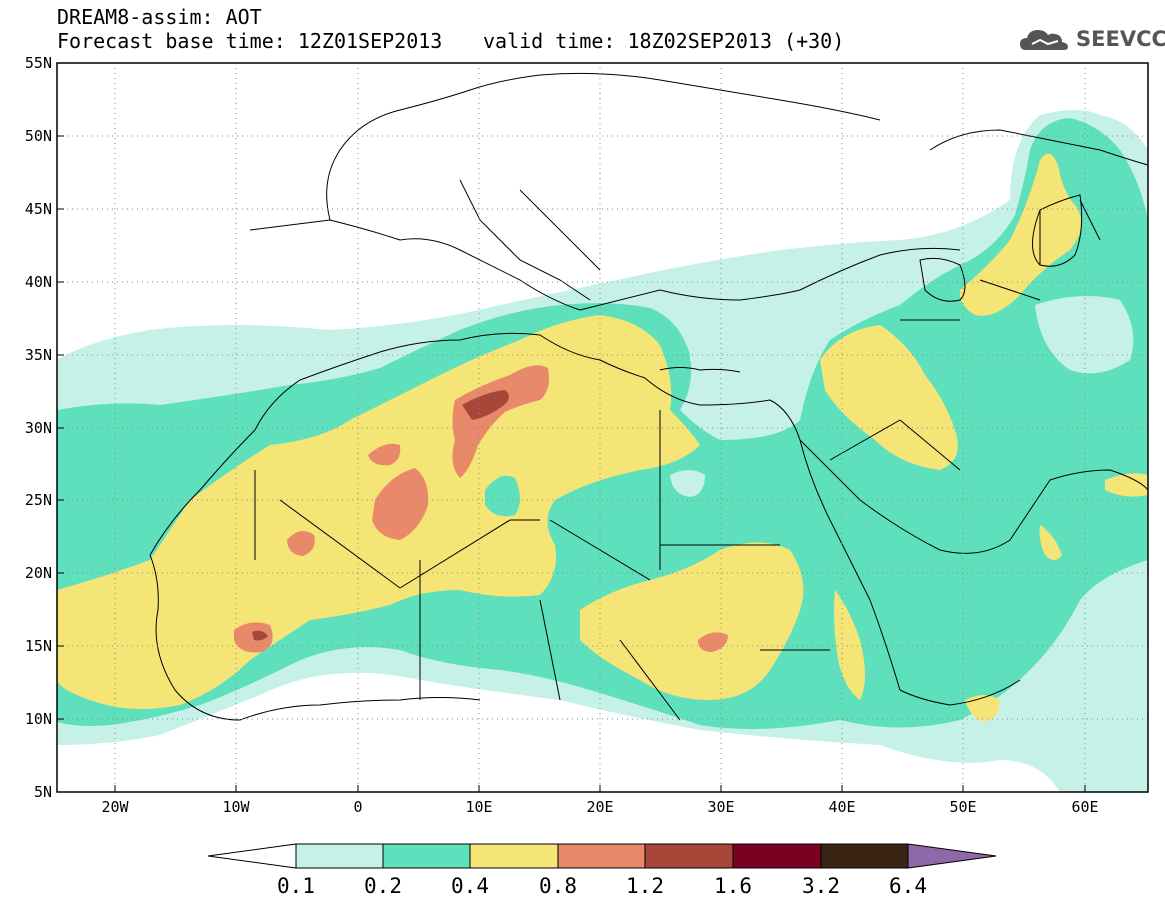  What do you see at coordinates (502, 496) in the screenshot?
I see `aot-level-0.2-patch` at bounding box center [502, 496].